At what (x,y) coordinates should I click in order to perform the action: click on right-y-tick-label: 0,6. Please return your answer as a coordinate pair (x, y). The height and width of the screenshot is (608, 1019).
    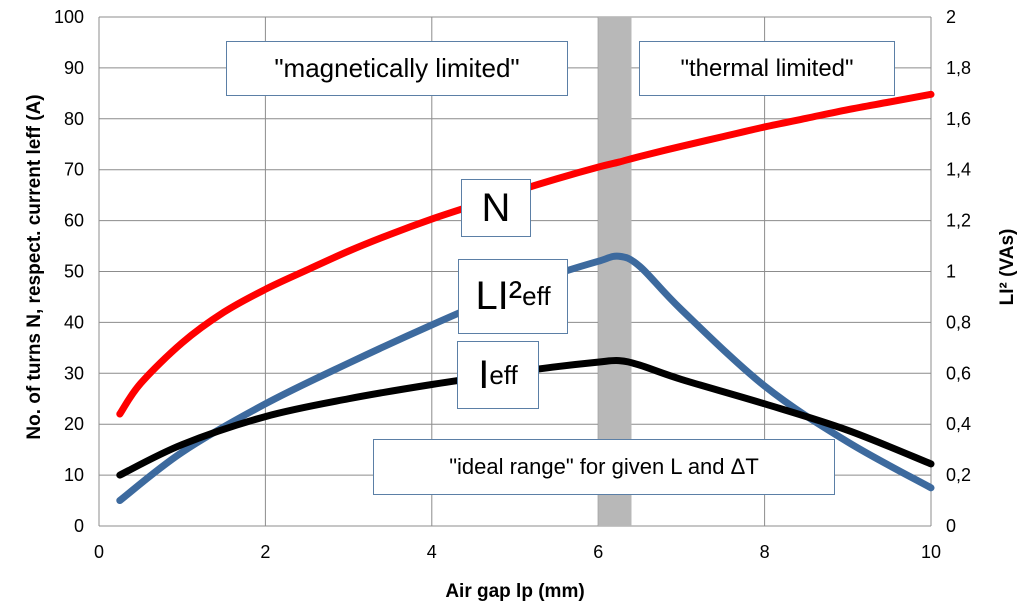
    Looking at the image, I should click on (958, 373).